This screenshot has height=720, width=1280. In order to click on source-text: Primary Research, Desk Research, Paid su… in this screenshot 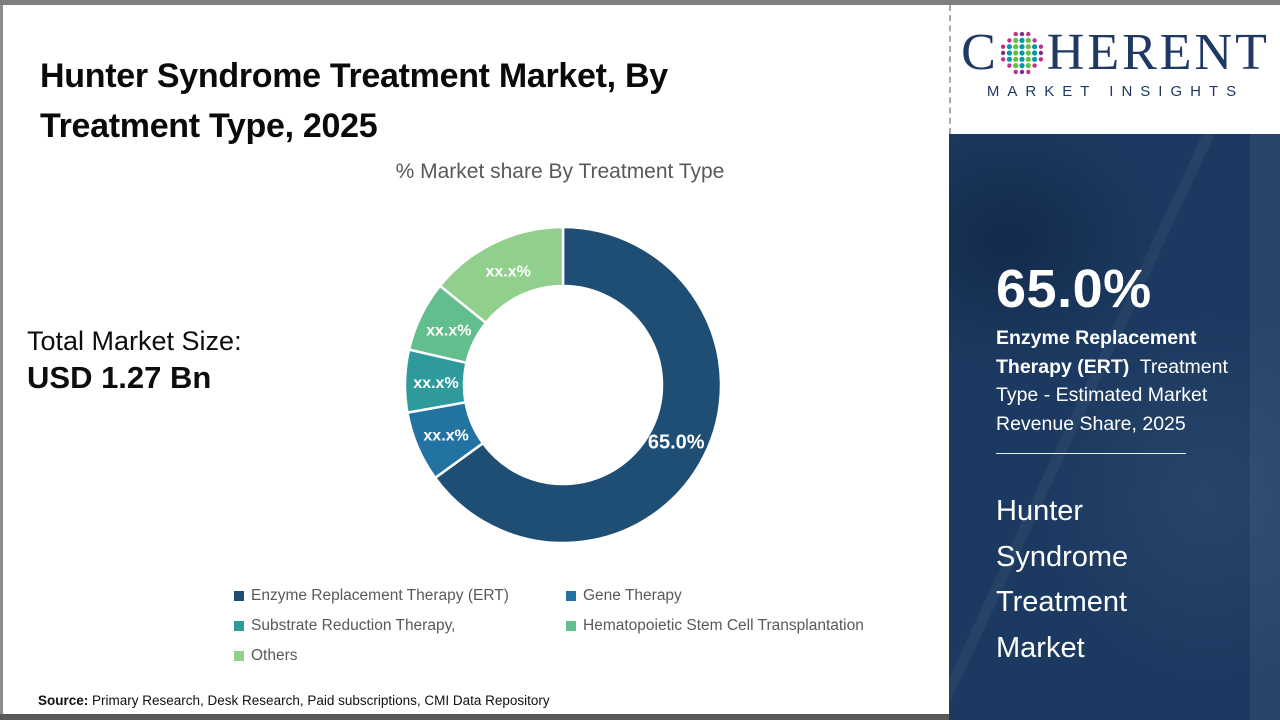, I will do `click(319, 700)`.